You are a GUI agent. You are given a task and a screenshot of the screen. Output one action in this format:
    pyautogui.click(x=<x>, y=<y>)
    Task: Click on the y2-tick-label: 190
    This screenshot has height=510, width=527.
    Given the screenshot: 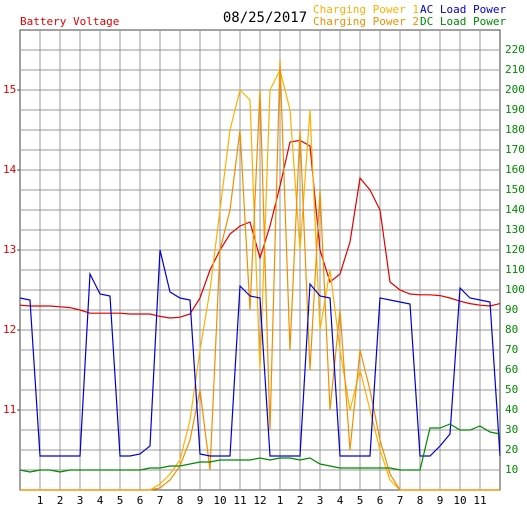 What is the action you would take?
    pyautogui.click(x=515, y=109)
    